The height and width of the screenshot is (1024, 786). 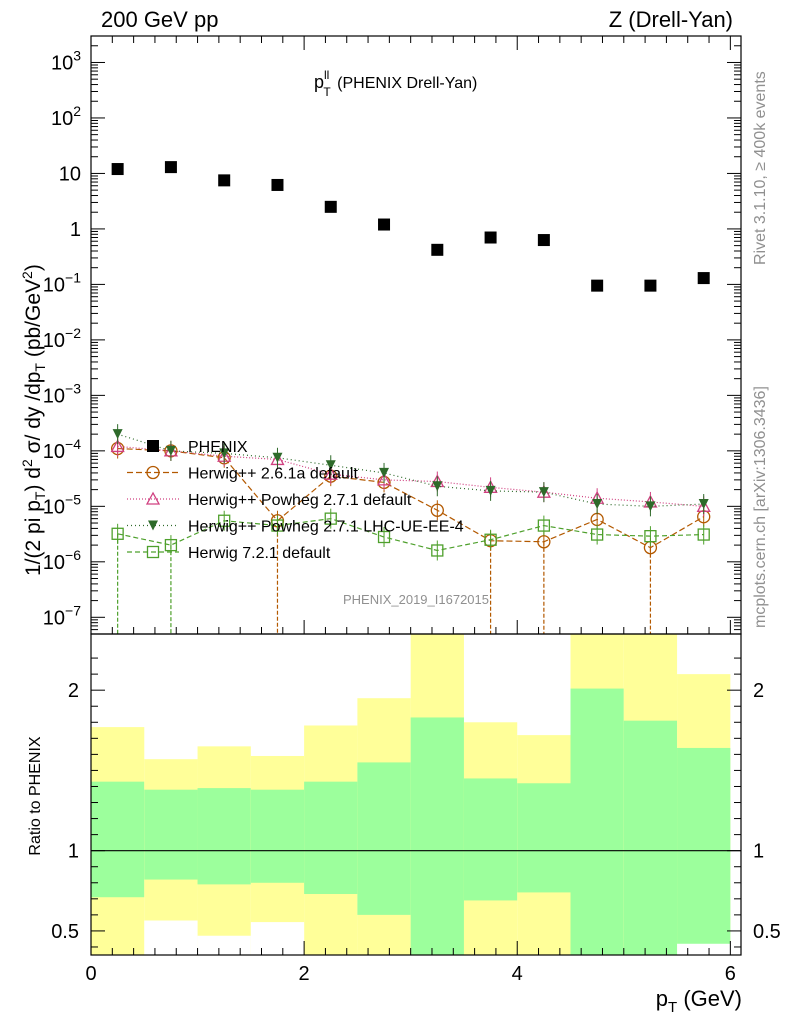 I want to click on ratio-ylabel: Ratio to PHENIX, so click(x=35, y=795).